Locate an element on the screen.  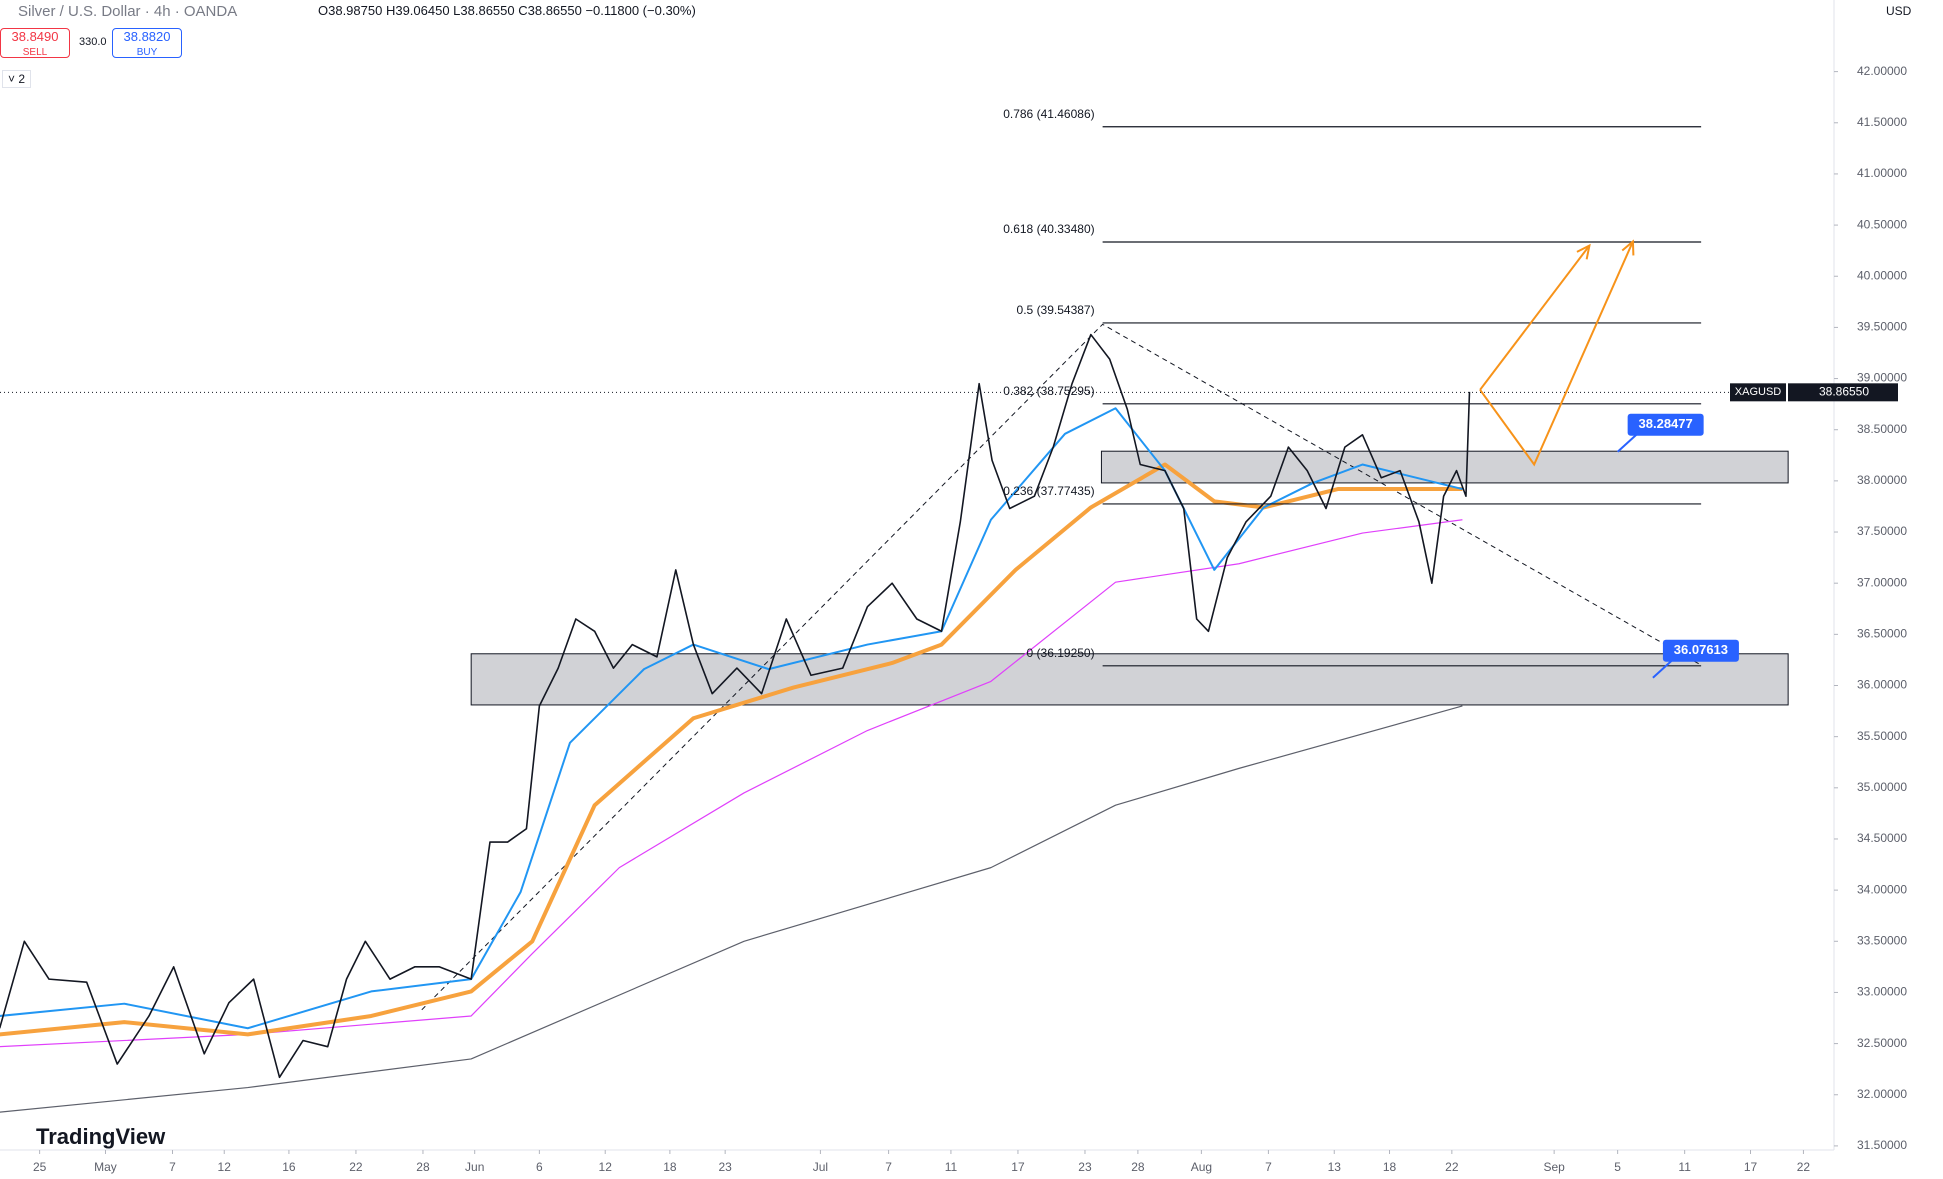
y-tick-label: 34.00000 is located at coordinates (1882, 889).